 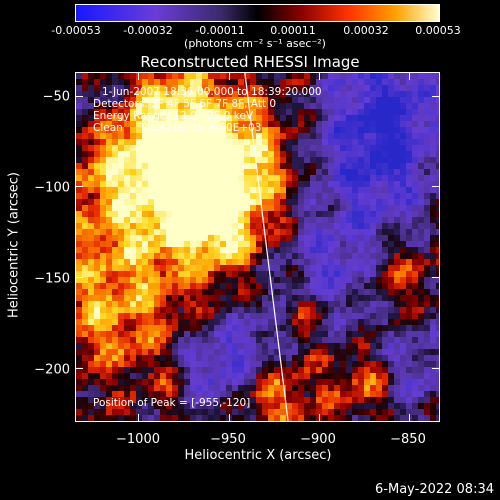 I want to click on y-tick-label: −200, so click(x=52, y=370).